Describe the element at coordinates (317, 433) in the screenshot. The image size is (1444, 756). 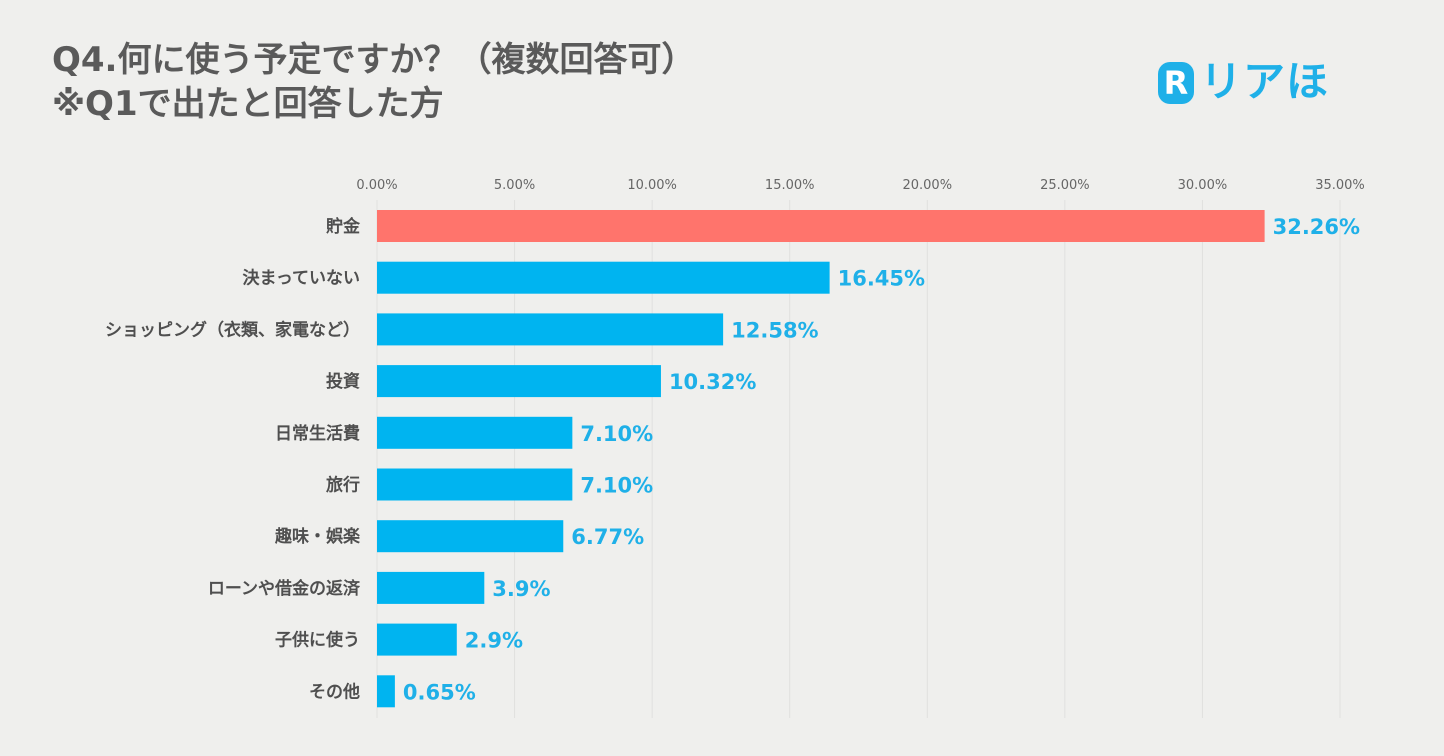
I see `category-label-4: 日常生活費` at that location.